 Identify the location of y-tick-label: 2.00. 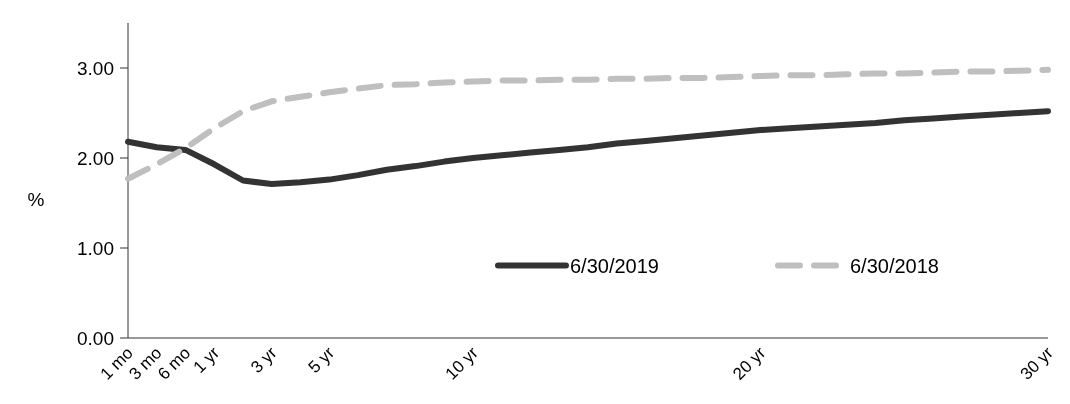
(95, 158).